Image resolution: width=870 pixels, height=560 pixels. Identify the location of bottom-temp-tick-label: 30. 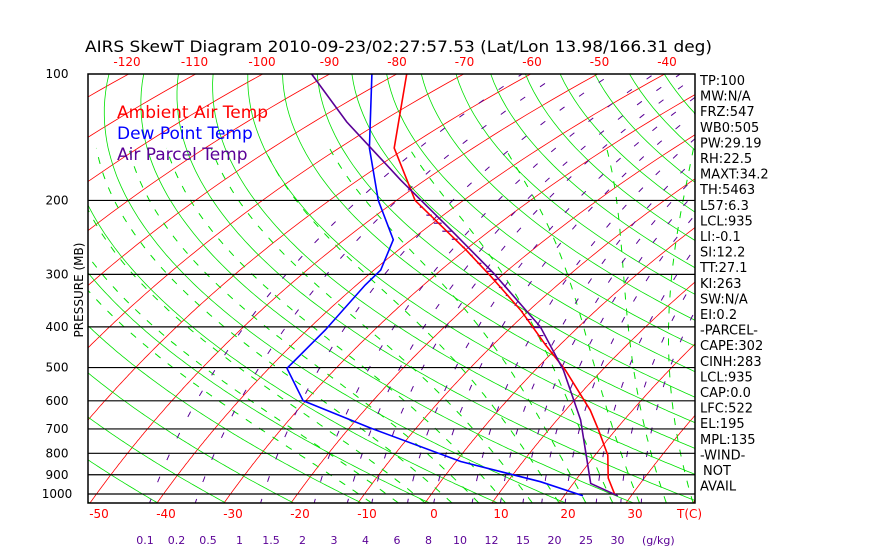
(634, 514).